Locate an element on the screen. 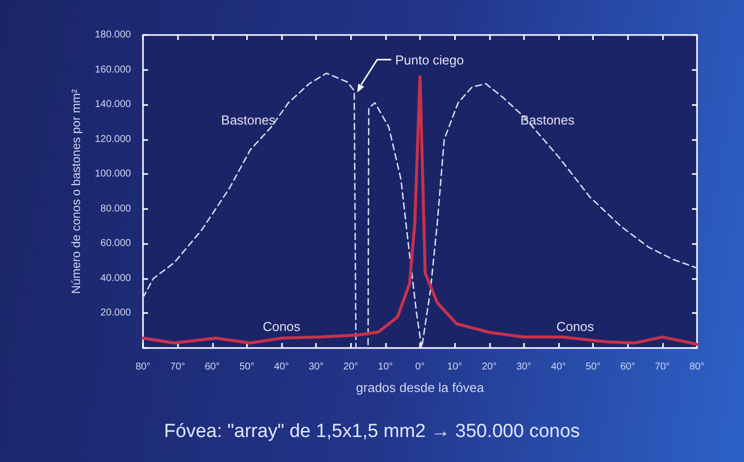  text: Fóvea: "array" de 1,5x1,5 mm2 → 350.000 conos is located at coordinates (372, 431).